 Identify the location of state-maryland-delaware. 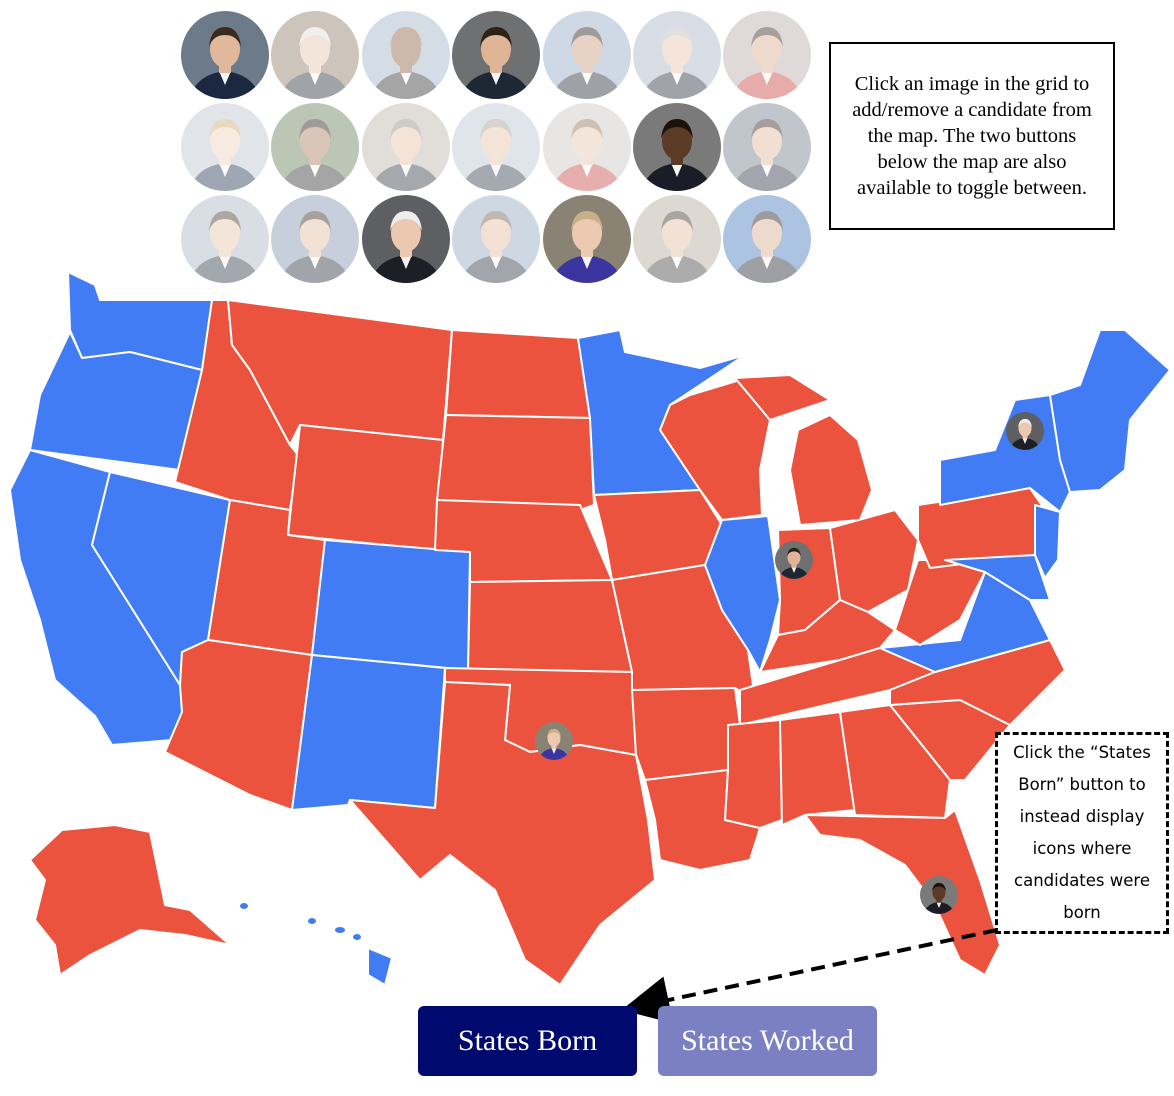
(997, 577).